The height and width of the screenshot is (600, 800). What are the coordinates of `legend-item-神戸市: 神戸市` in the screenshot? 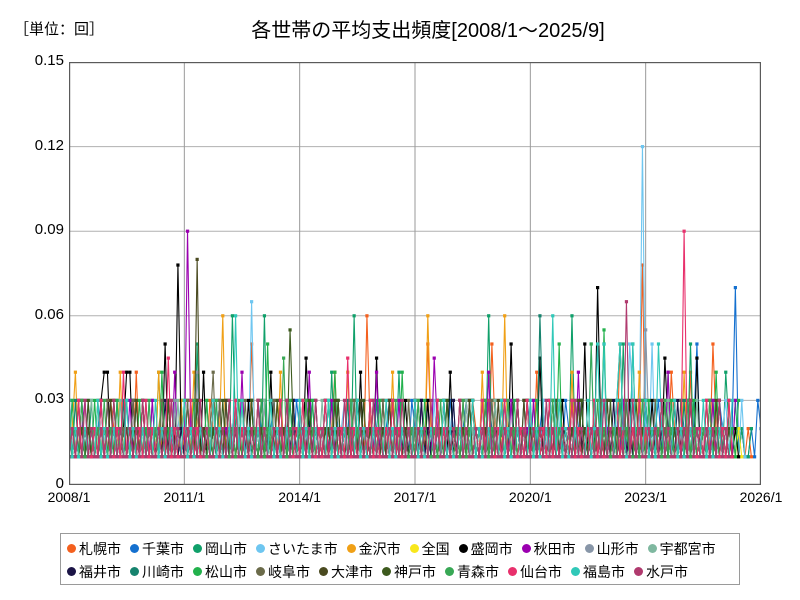 It's located at (409, 572).